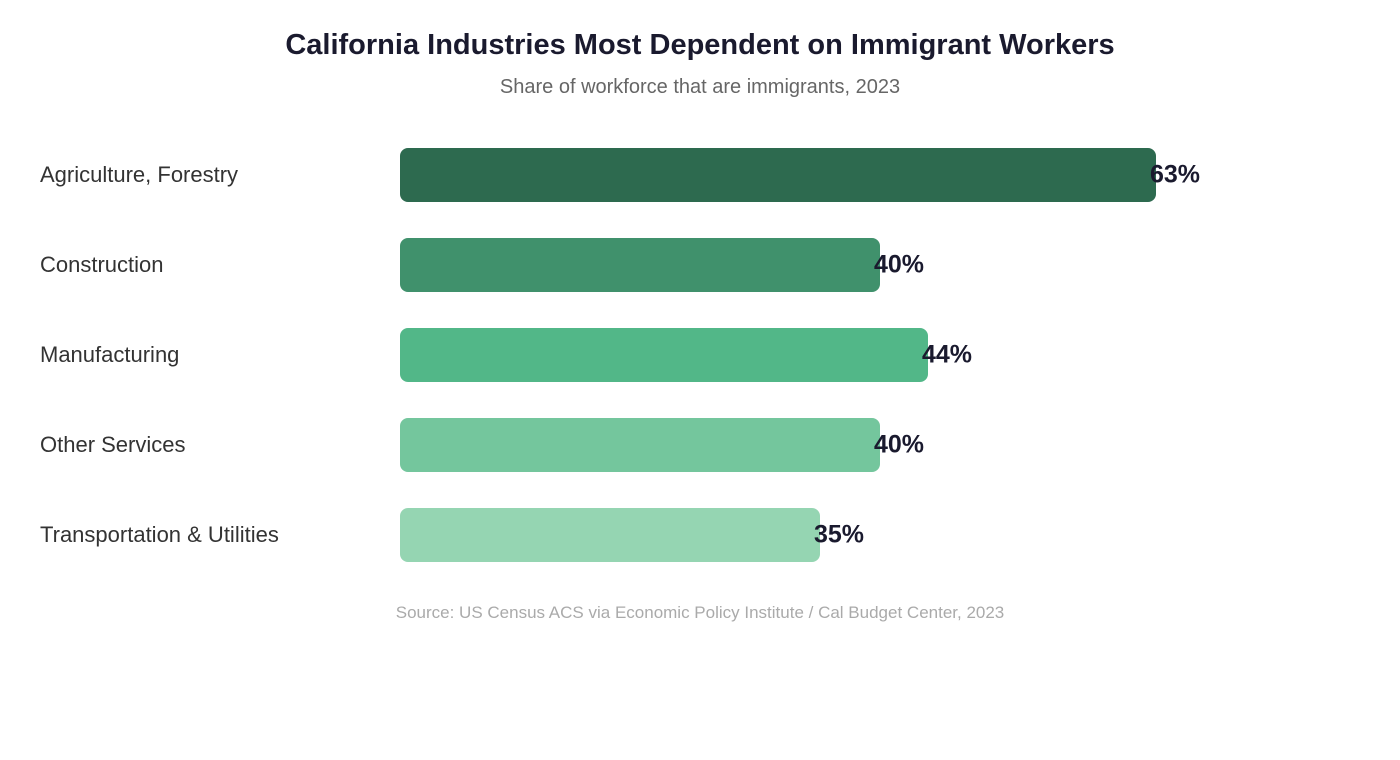 This screenshot has width=1400, height=760. Describe the element at coordinates (113, 444) in the screenshot. I see `category-label: Other Services` at that location.